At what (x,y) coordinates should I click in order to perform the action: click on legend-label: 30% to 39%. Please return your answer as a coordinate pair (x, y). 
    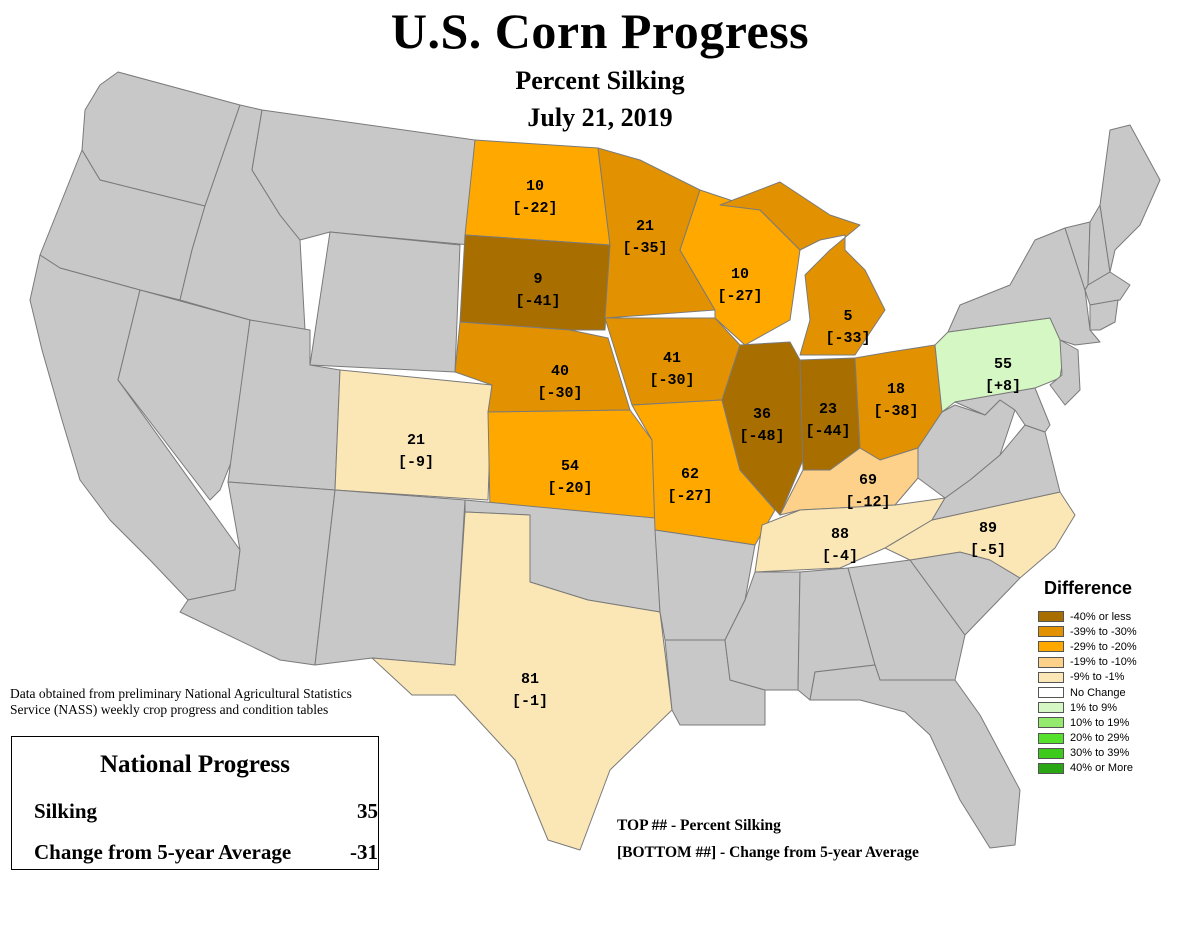
    Looking at the image, I should click on (1100, 753).